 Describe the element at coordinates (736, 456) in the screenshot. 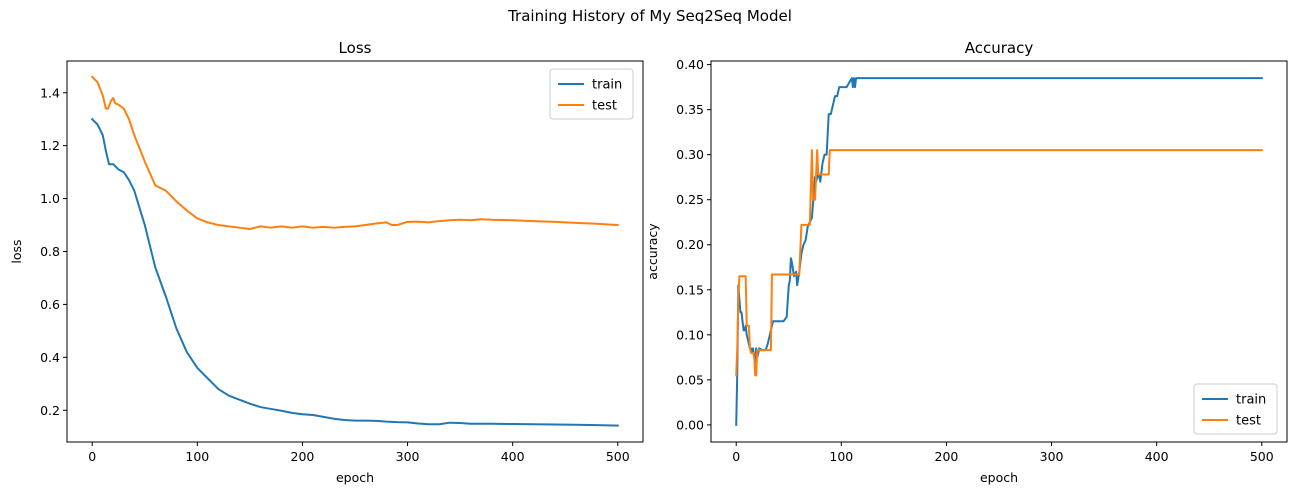

I see `accuracy-xtick-label: 0` at that location.